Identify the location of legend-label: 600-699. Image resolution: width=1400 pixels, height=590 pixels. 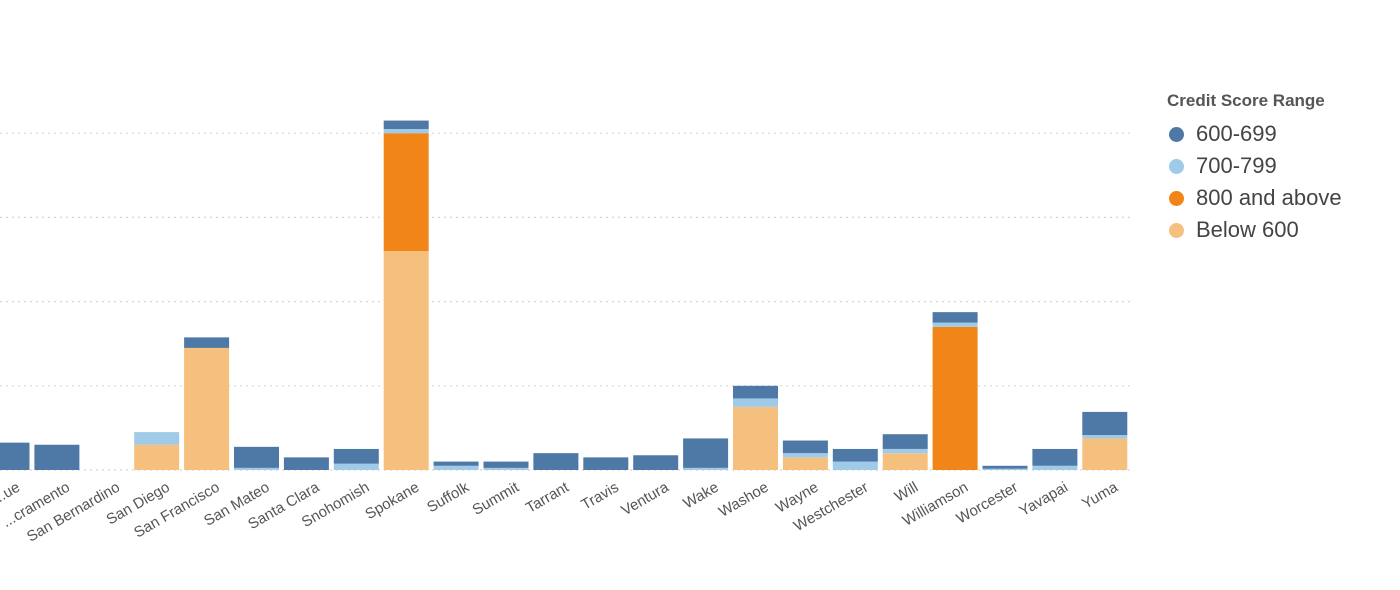
(1236, 133).